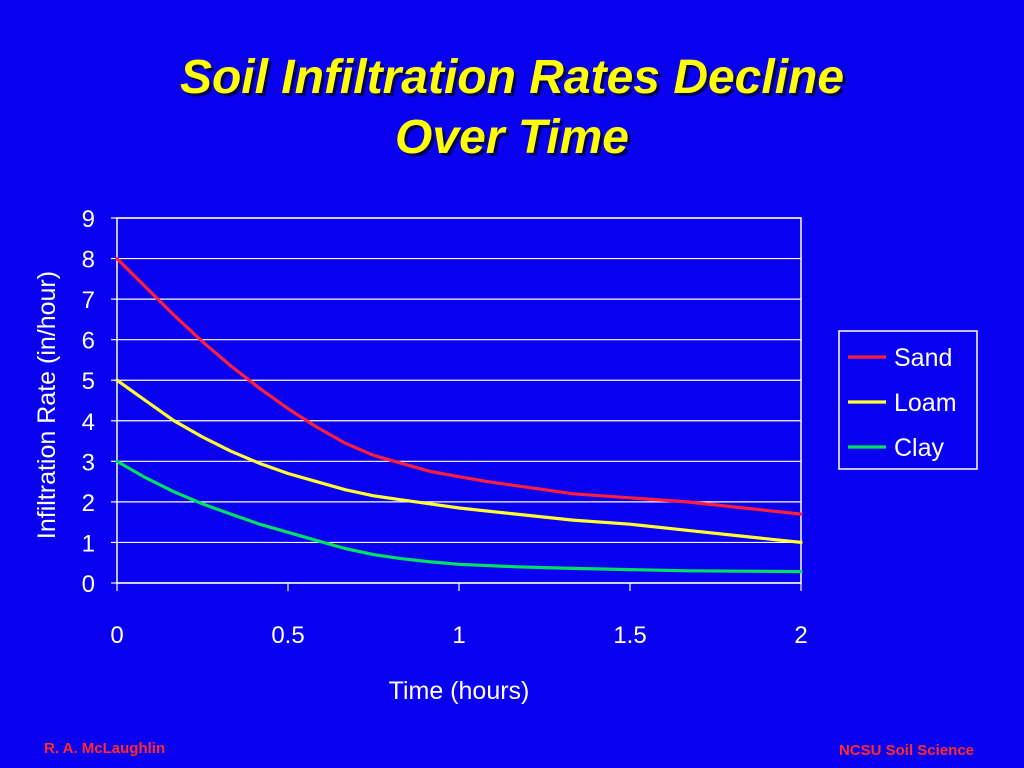 This screenshot has width=1024, height=768. I want to click on y-tick-label: 8, so click(88, 260).